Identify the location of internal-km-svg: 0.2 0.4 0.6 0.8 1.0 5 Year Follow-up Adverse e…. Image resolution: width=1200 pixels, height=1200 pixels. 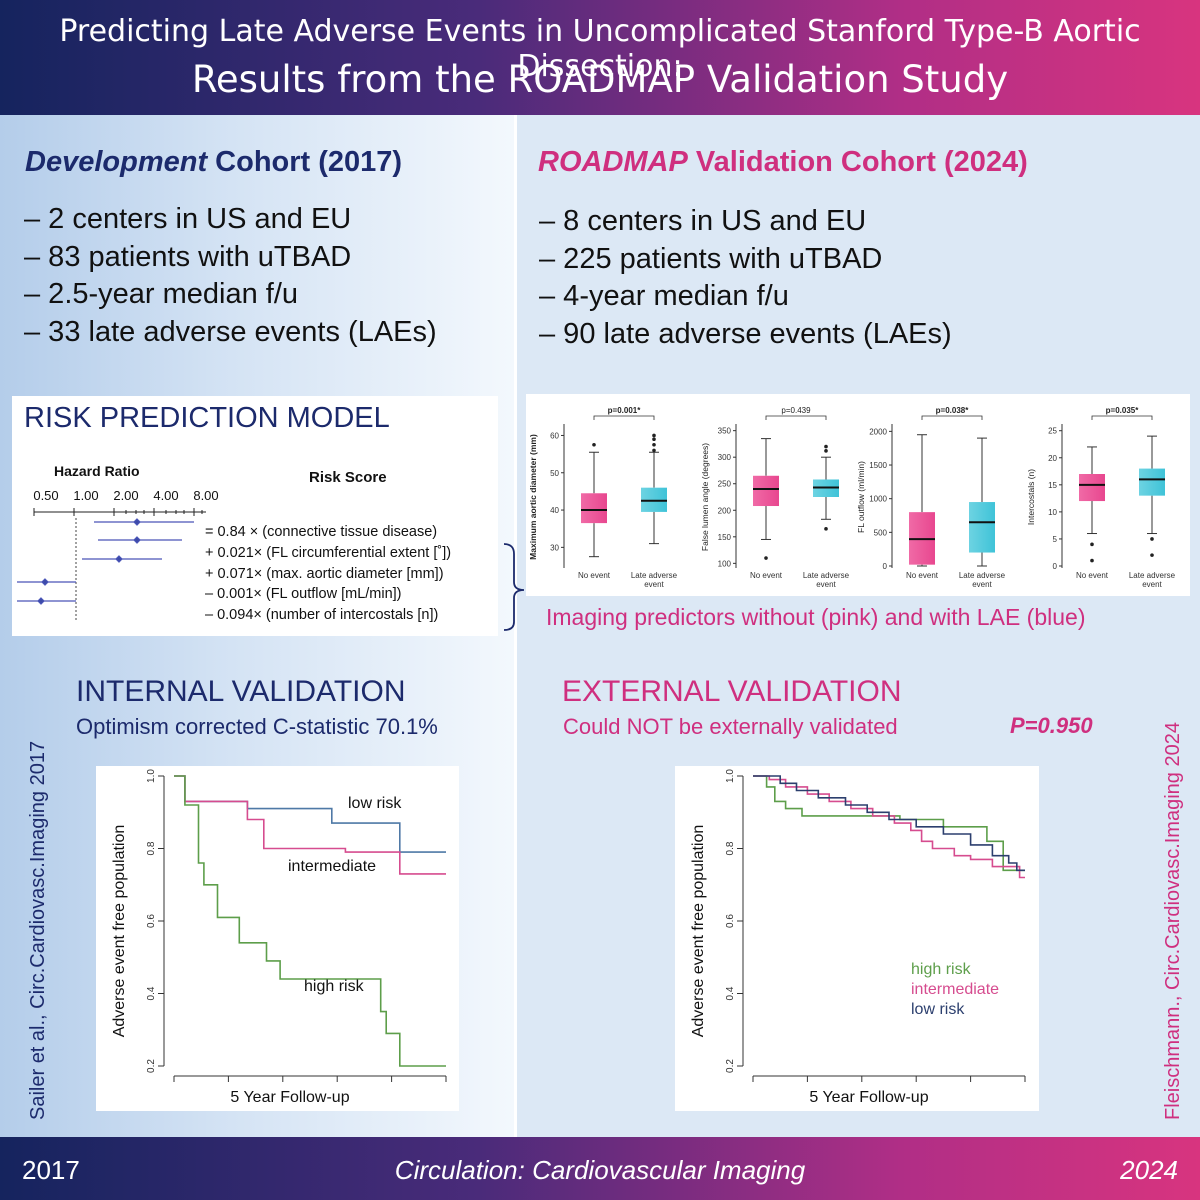
(279, 937).